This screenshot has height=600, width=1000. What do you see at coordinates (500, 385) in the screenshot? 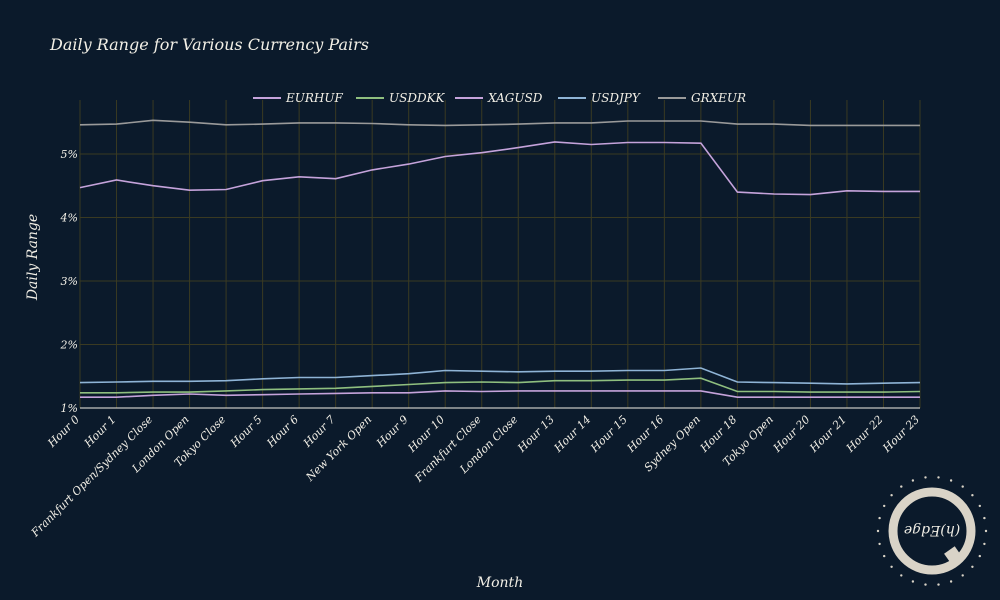
I see `series-line-usddkk` at bounding box center [500, 385].